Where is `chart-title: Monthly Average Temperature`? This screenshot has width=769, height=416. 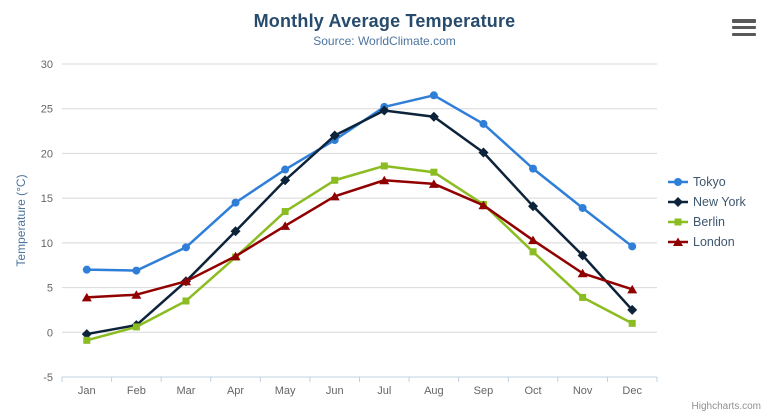
chart-title: Monthly Average Temperature is located at coordinates (384, 21).